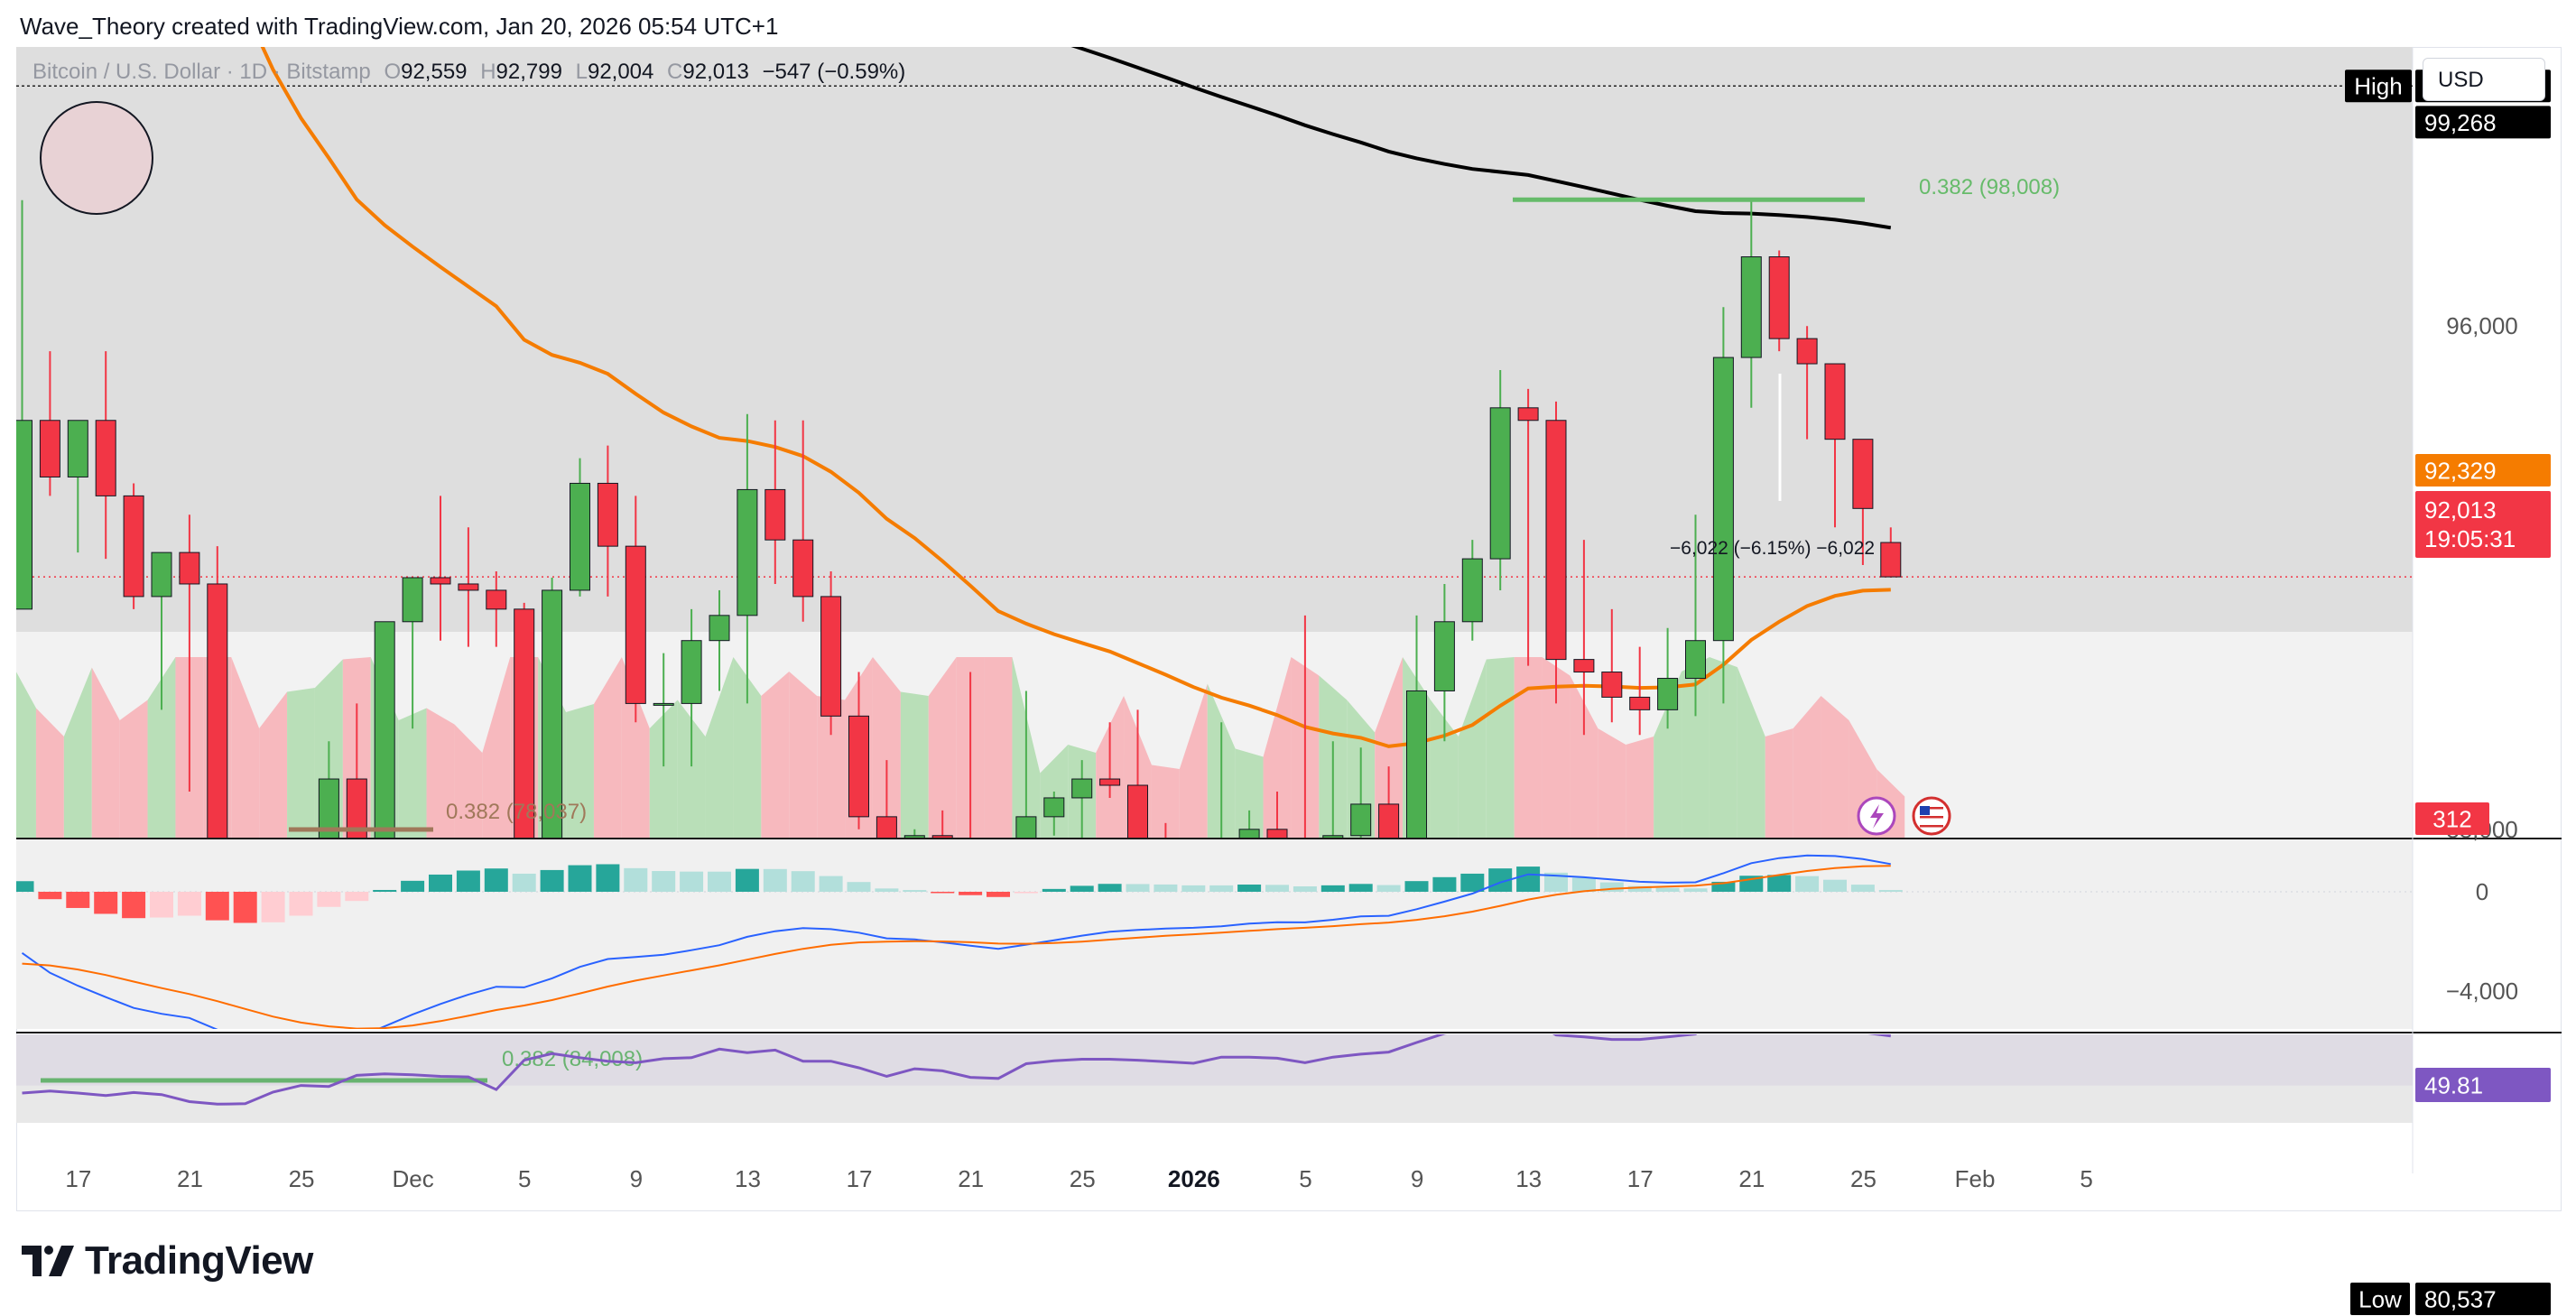  I want to click on fib-level-label: 0.382 (98,008), so click(1990, 187).